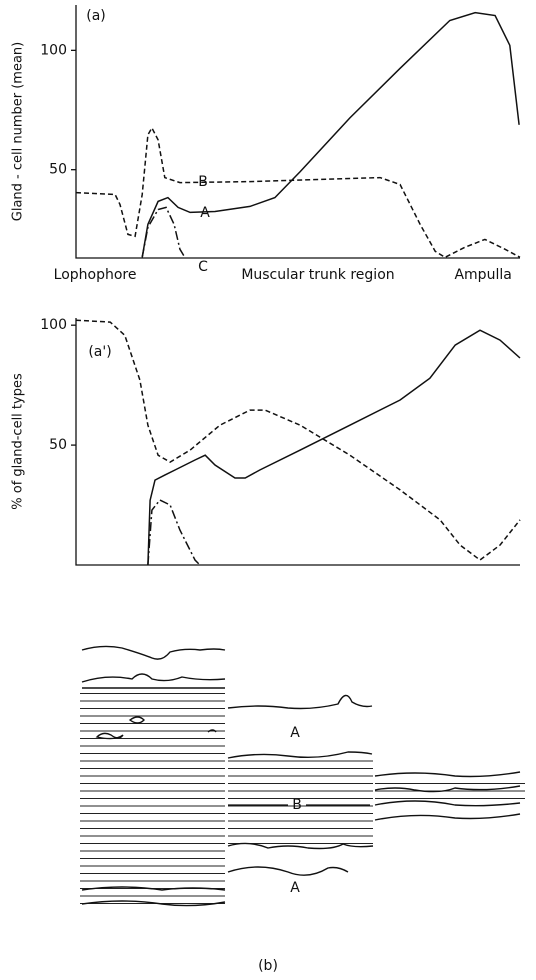  I want to click on series-label: C, so click(203, 267).